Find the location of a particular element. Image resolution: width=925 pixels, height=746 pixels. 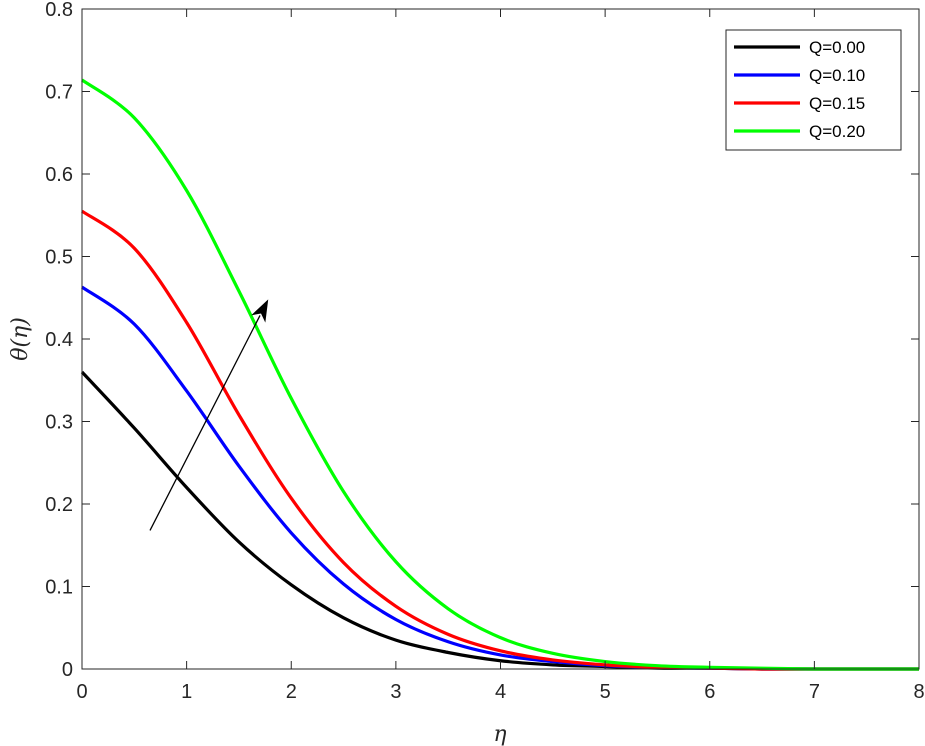

y-tick-label: 0 is located at coordinates (67, 670).